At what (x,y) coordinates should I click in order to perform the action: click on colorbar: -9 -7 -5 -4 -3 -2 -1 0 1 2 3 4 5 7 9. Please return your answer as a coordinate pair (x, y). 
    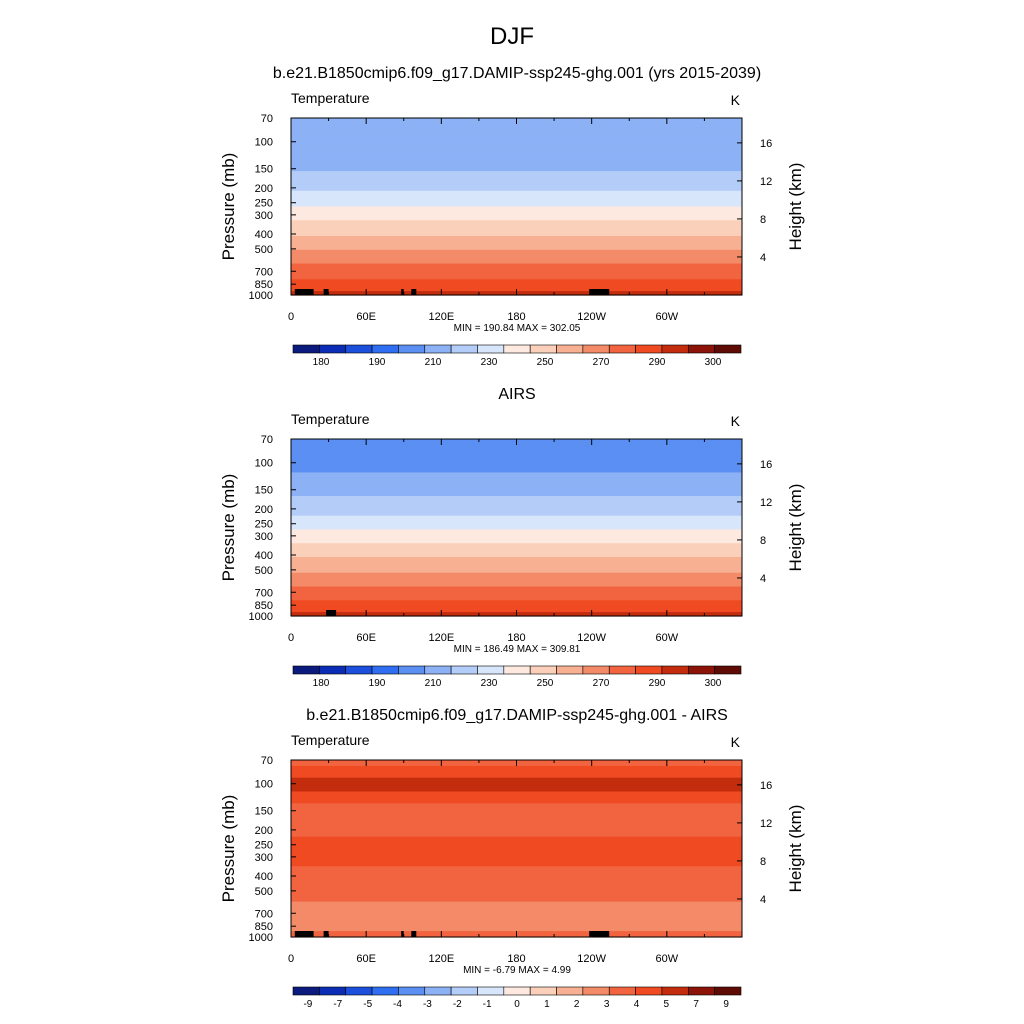
    Looking at the image, I should click on (517, 998).